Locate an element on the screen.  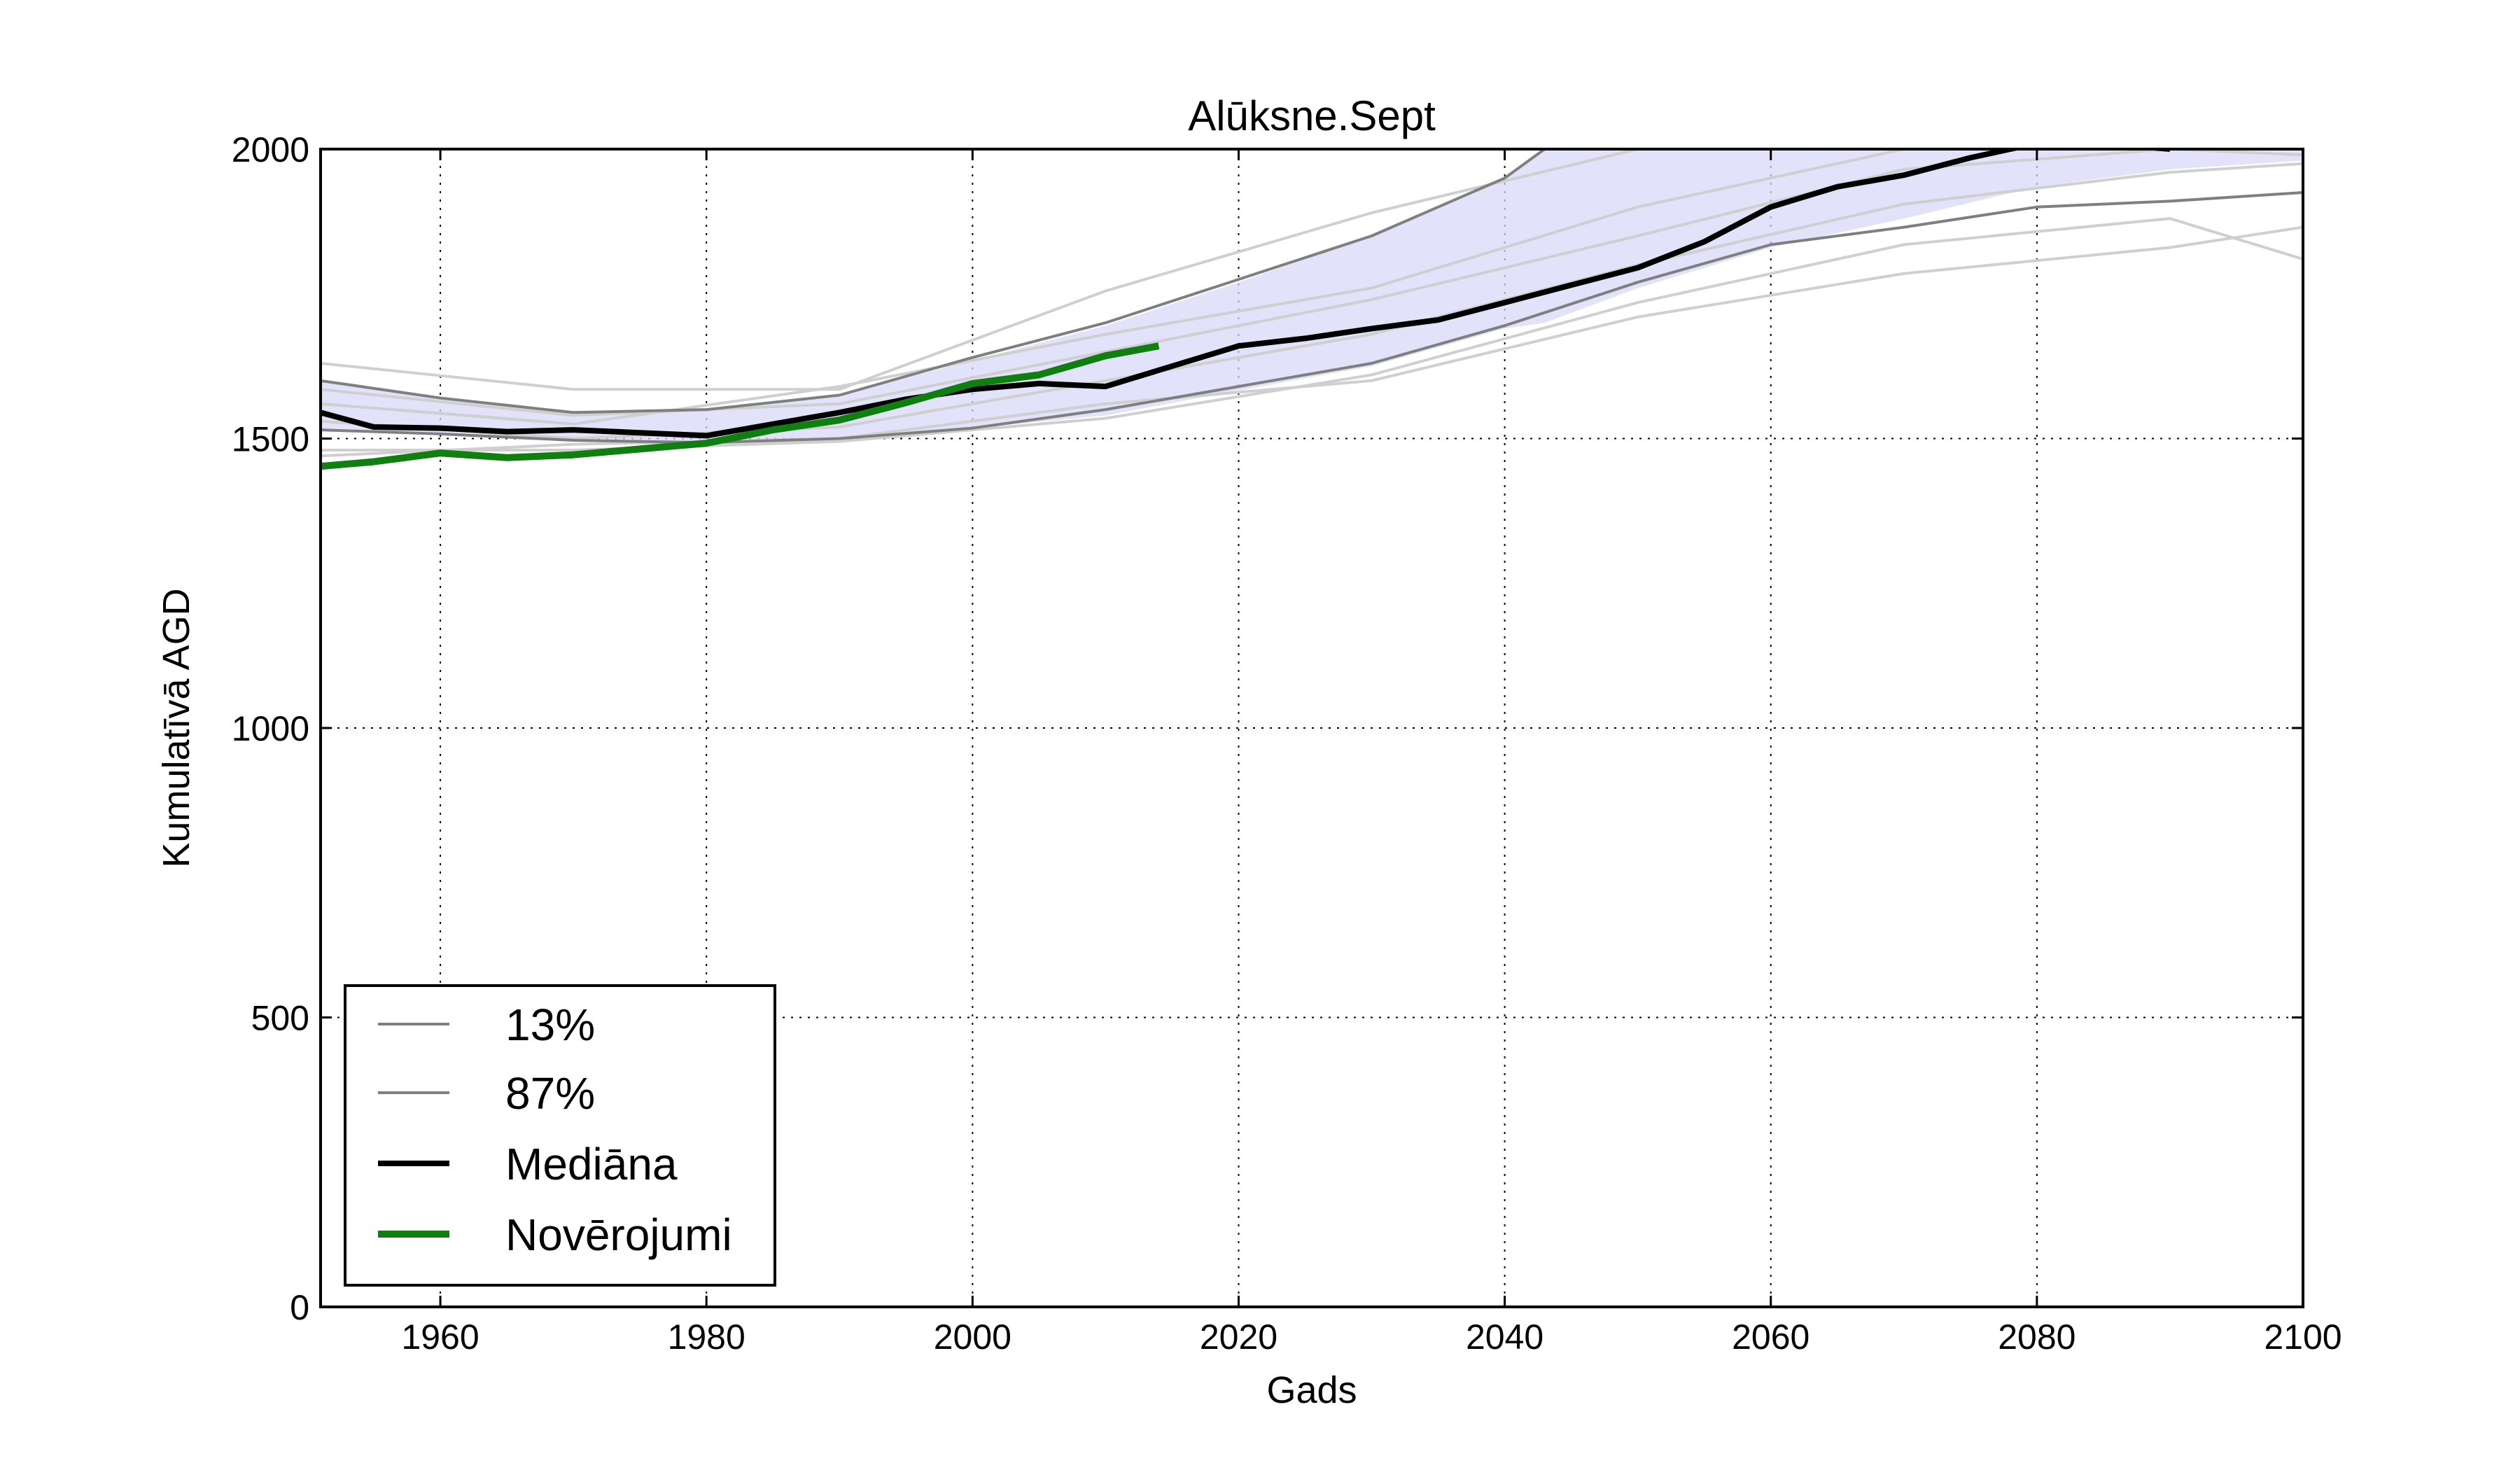
series-line-median is located at coordinates (1245, 294).